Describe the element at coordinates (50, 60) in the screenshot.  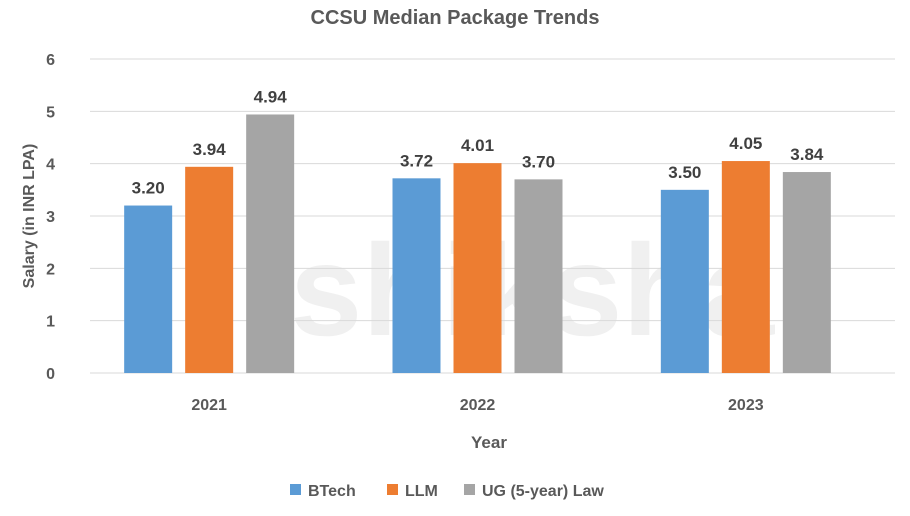
I see `y-tick-label: 6` at that location.